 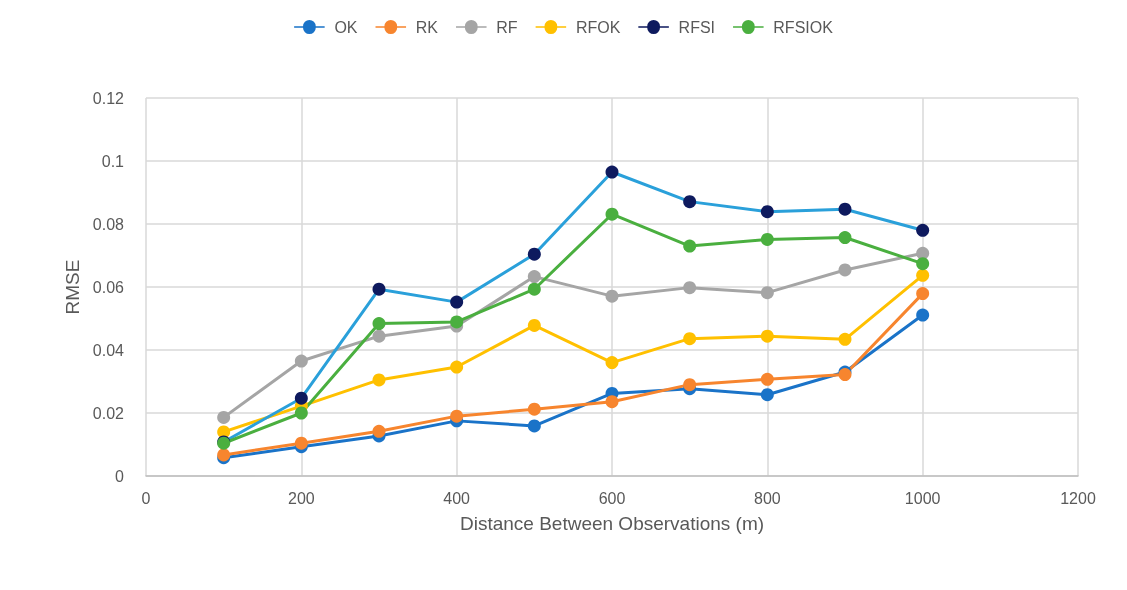 What do you see at coordinates (1078, 498) in the screenshot?
I see `x-tick-label: 1200` at bounding box center [1078, 498].